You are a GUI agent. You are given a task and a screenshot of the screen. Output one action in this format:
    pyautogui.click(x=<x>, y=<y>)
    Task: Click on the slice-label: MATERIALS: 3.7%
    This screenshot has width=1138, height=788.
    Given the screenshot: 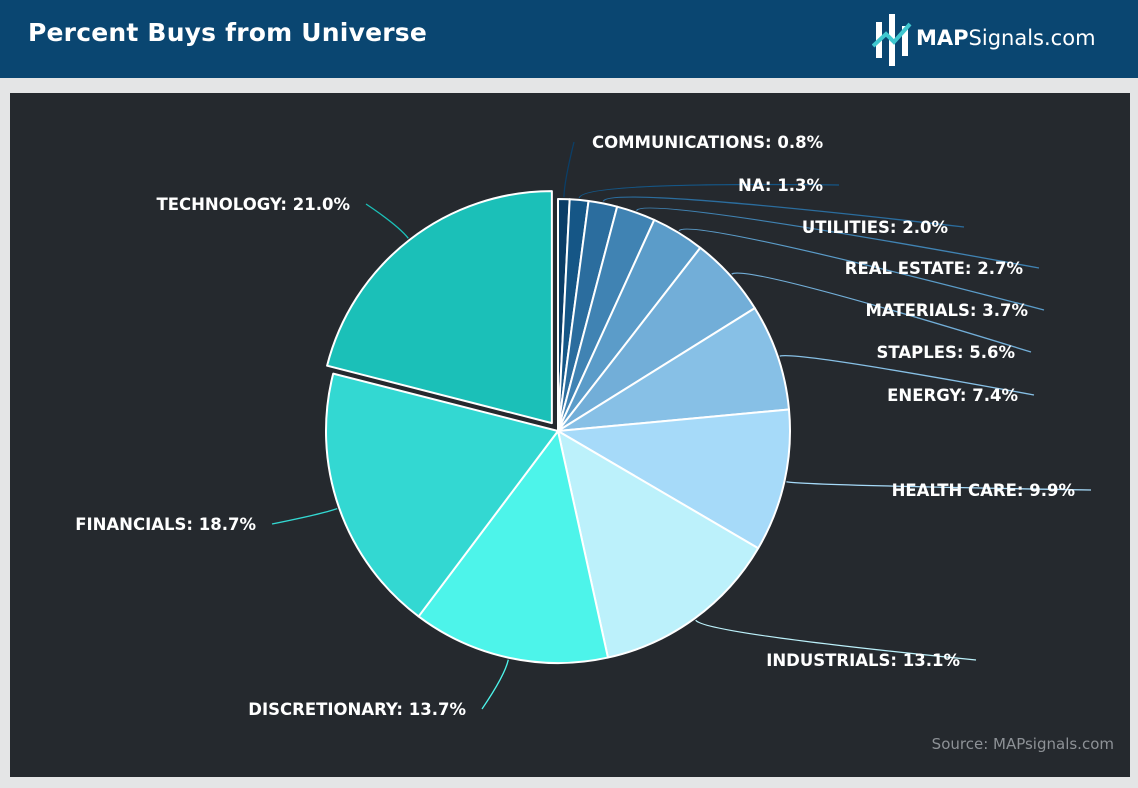 What is the action you would take?
    pyautogui.click(x=946, y=310)
    